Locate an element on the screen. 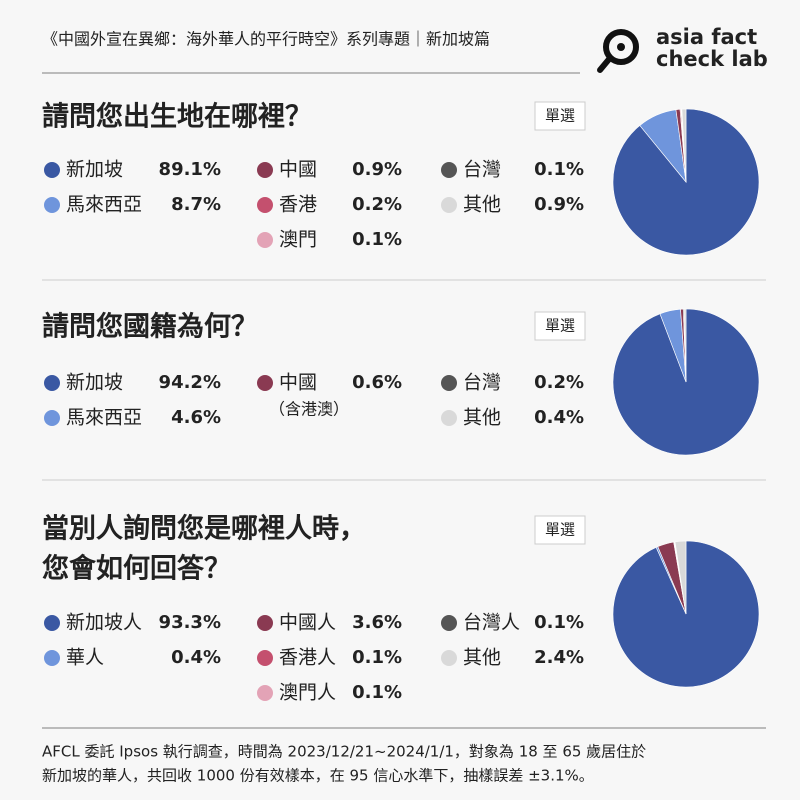 The height and width of the screenshot is (800, 800). question-title: 請問您國籍為何？ is located at coordinates (150, 327).